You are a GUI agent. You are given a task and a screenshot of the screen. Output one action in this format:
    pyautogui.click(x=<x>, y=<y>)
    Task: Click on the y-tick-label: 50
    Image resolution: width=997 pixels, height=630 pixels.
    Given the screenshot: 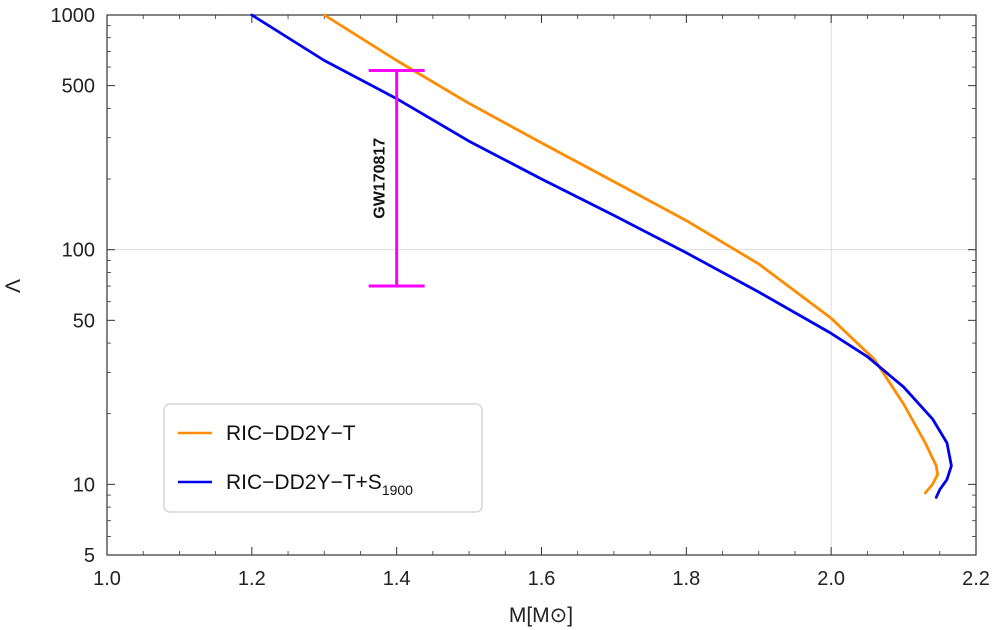 What is the action you would take?
    pyautogui.click(x=84, y=321)
    